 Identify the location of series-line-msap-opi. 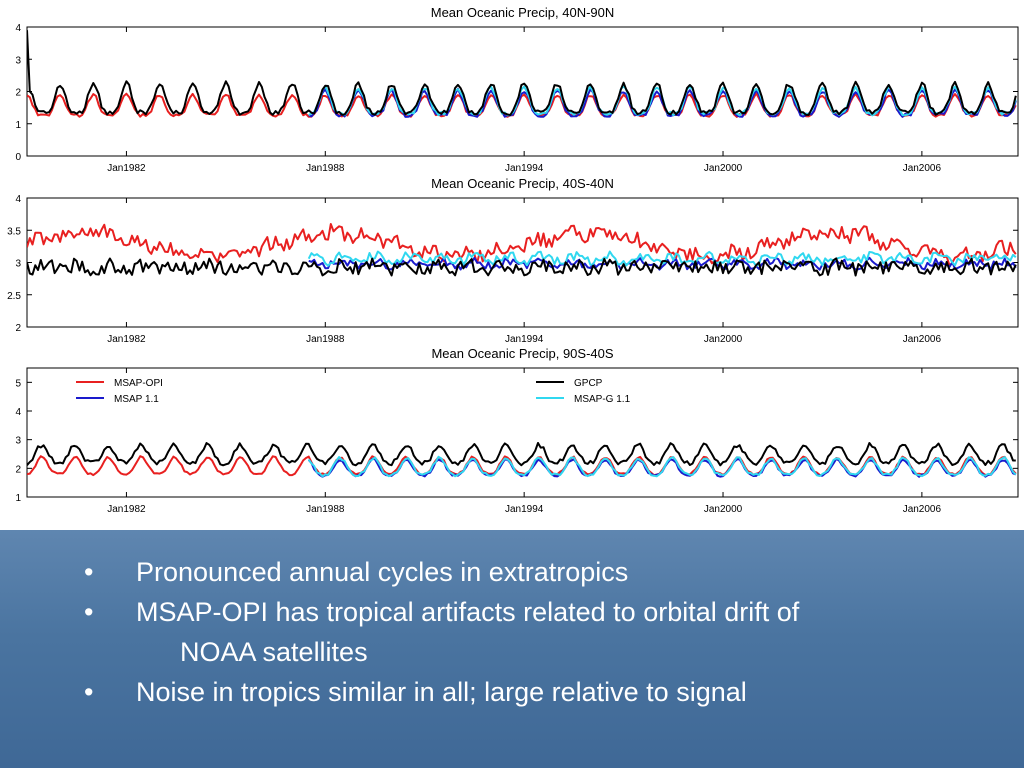
(522, 245).